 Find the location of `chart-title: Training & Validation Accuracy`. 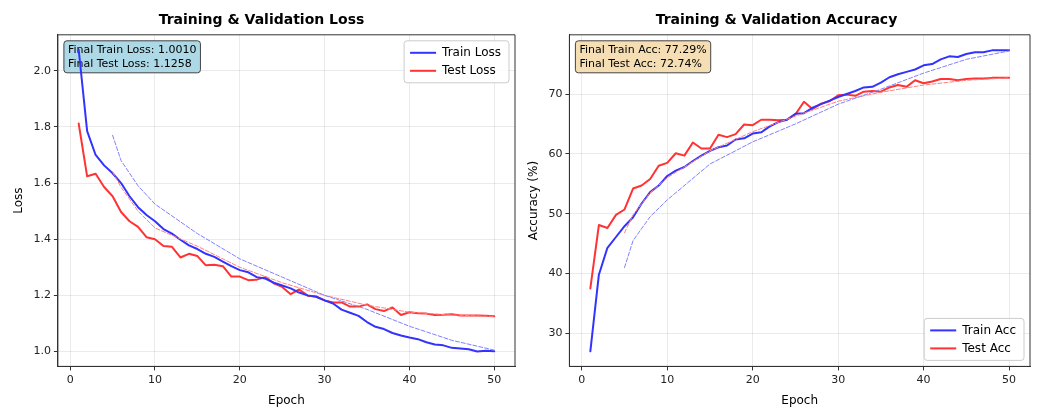

chart-title: Training & Validation Accuracy is located at coordinates (776, 19).